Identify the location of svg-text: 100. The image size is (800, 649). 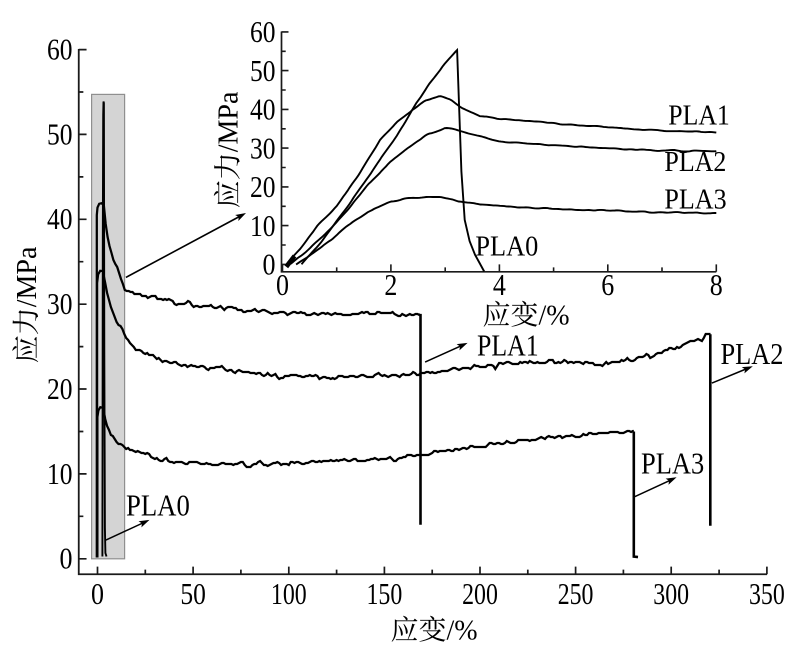
(289, 593).